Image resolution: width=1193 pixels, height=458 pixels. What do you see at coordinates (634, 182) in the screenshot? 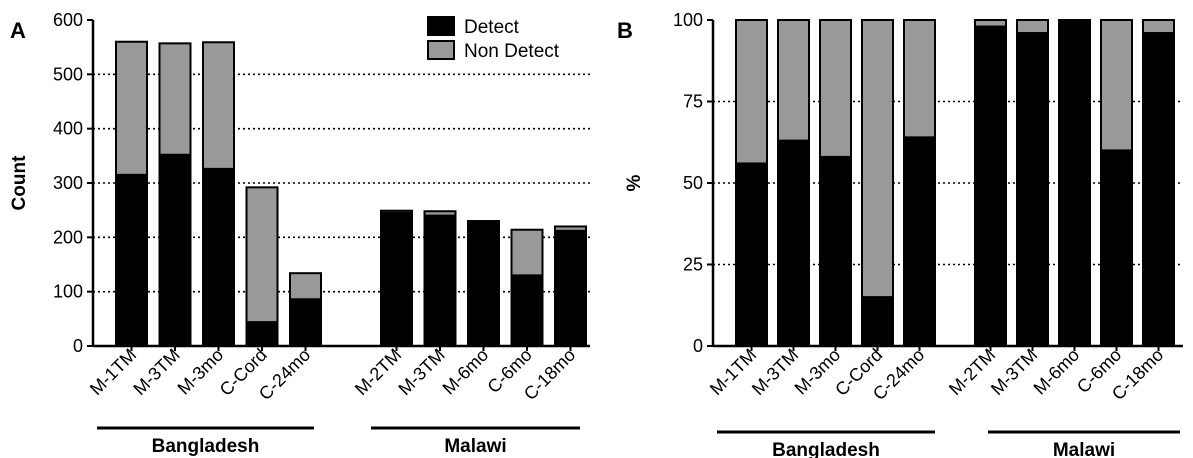
I see `y-axis-title: %` at bounding box center [634, 182].